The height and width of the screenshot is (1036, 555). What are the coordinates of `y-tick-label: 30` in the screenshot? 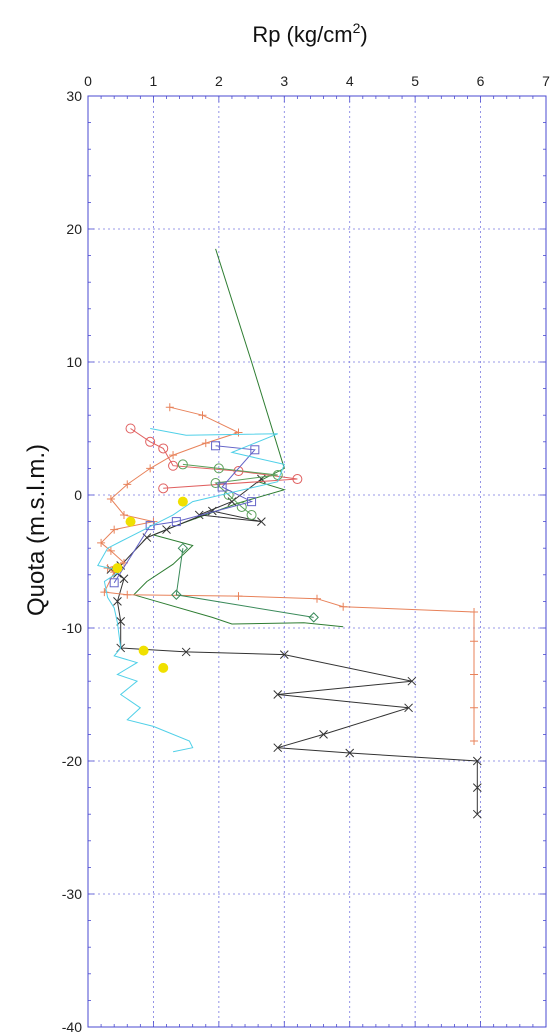 It's located at (74, 96).